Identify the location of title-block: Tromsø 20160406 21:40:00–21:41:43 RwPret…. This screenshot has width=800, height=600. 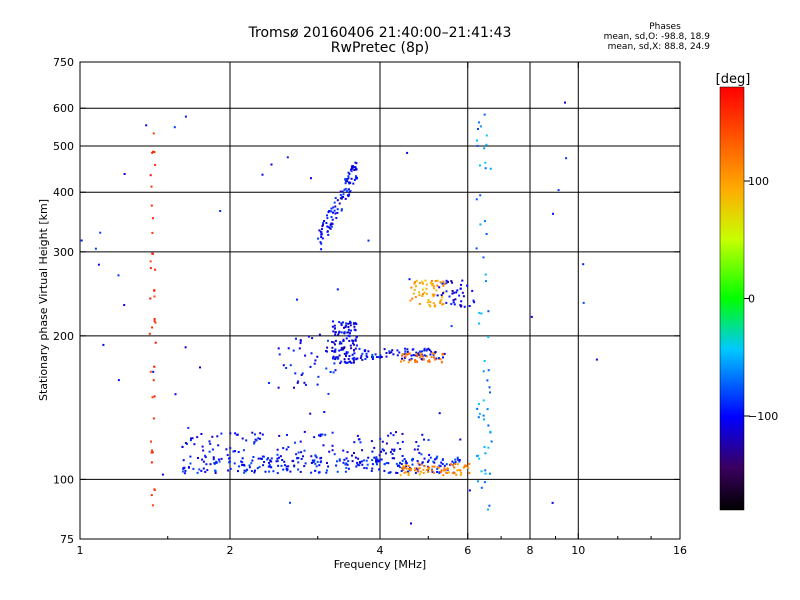
(380, 41).